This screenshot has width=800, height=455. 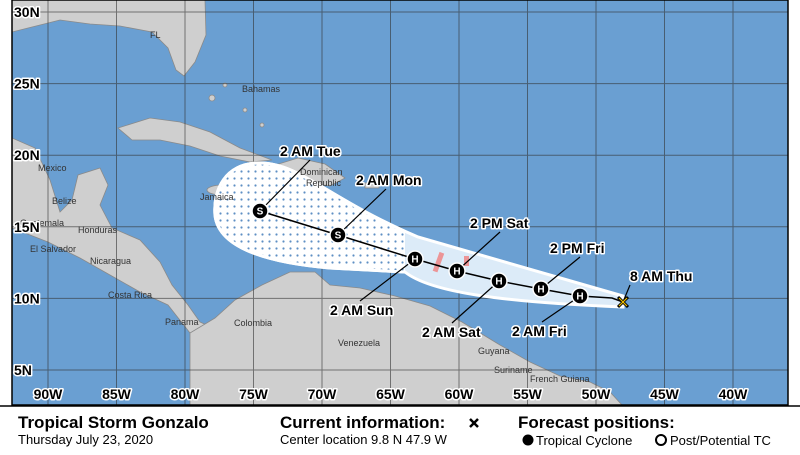 What do you see at coordinates (182, 322) in the screenshot?
I see `place-label: Panama` at bounding box center [182, 322].